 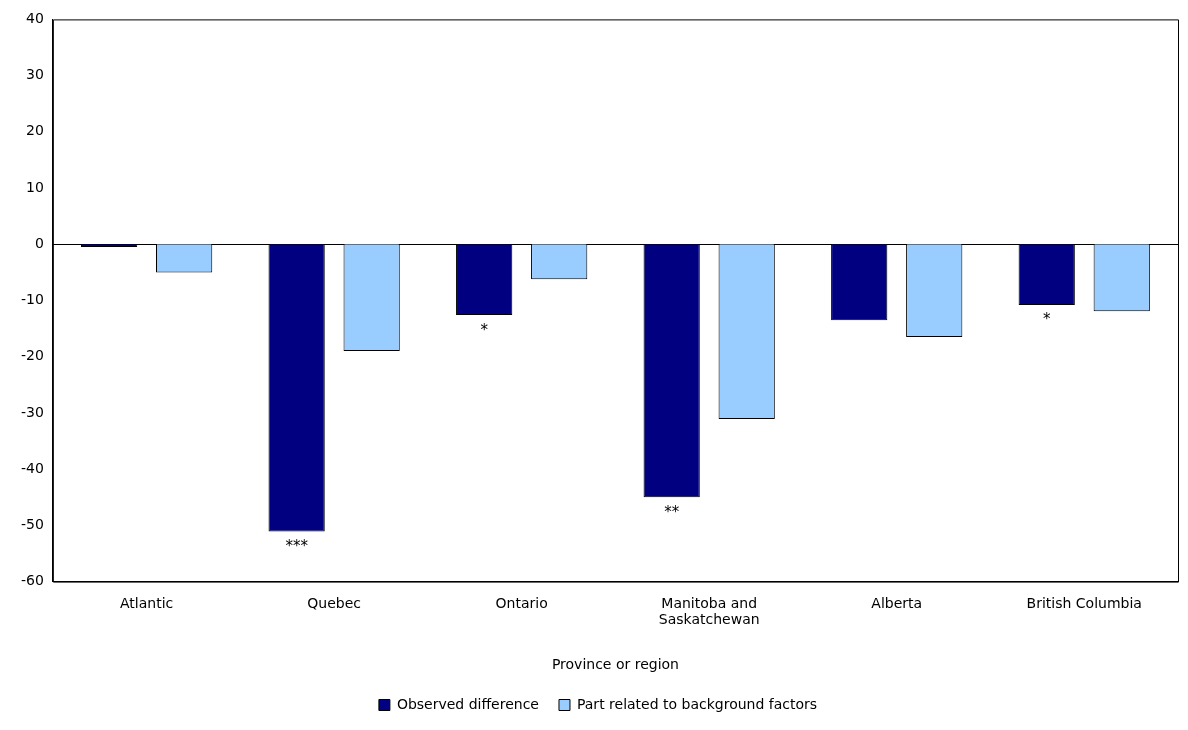 What do you see at coordinates (897, 602) in the screenshot?
I see `x-tick-label: Alberta` at bounding box center [897, 602].